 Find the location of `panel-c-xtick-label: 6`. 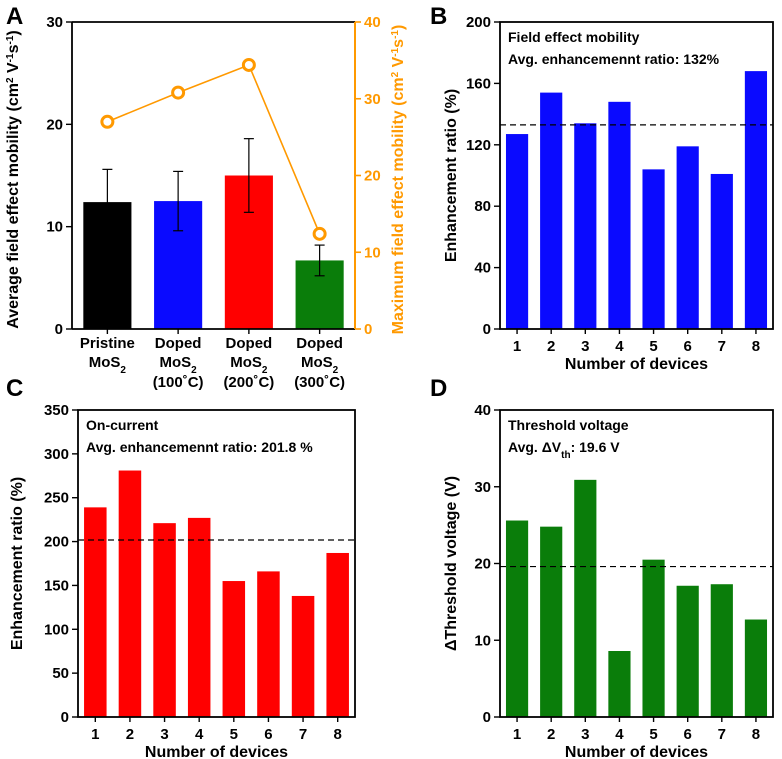

panel-c-xtick-label: 6 is located at coordinates (268, 734).